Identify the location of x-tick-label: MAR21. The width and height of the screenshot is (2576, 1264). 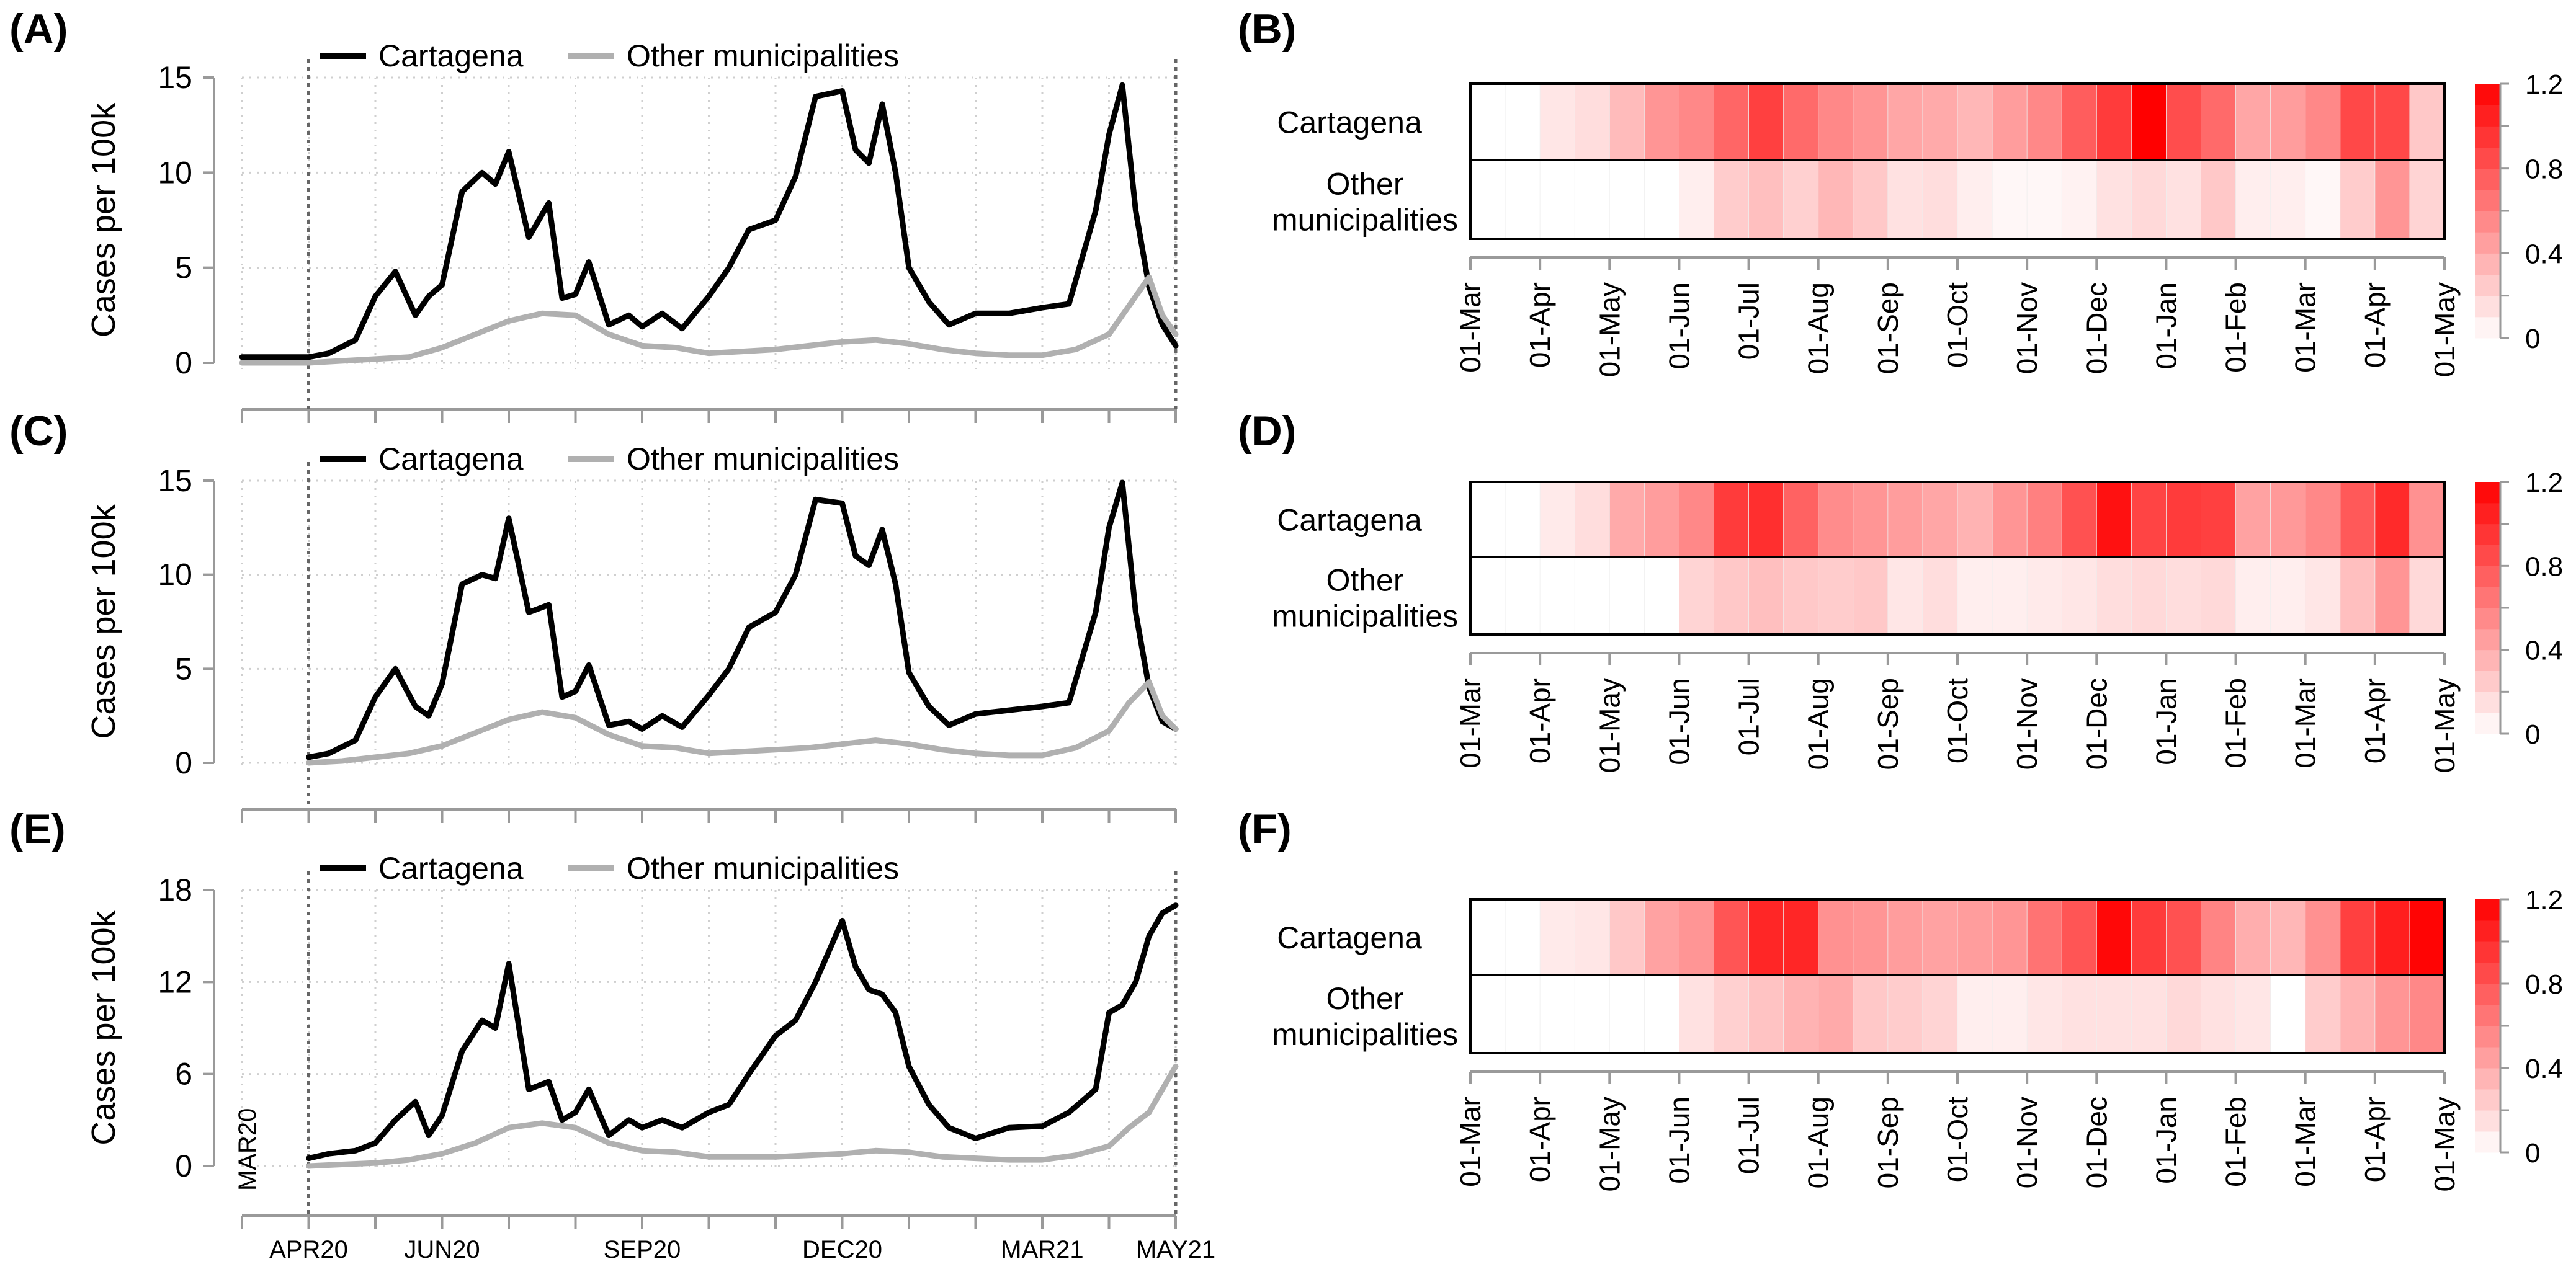
(1042, 1249).